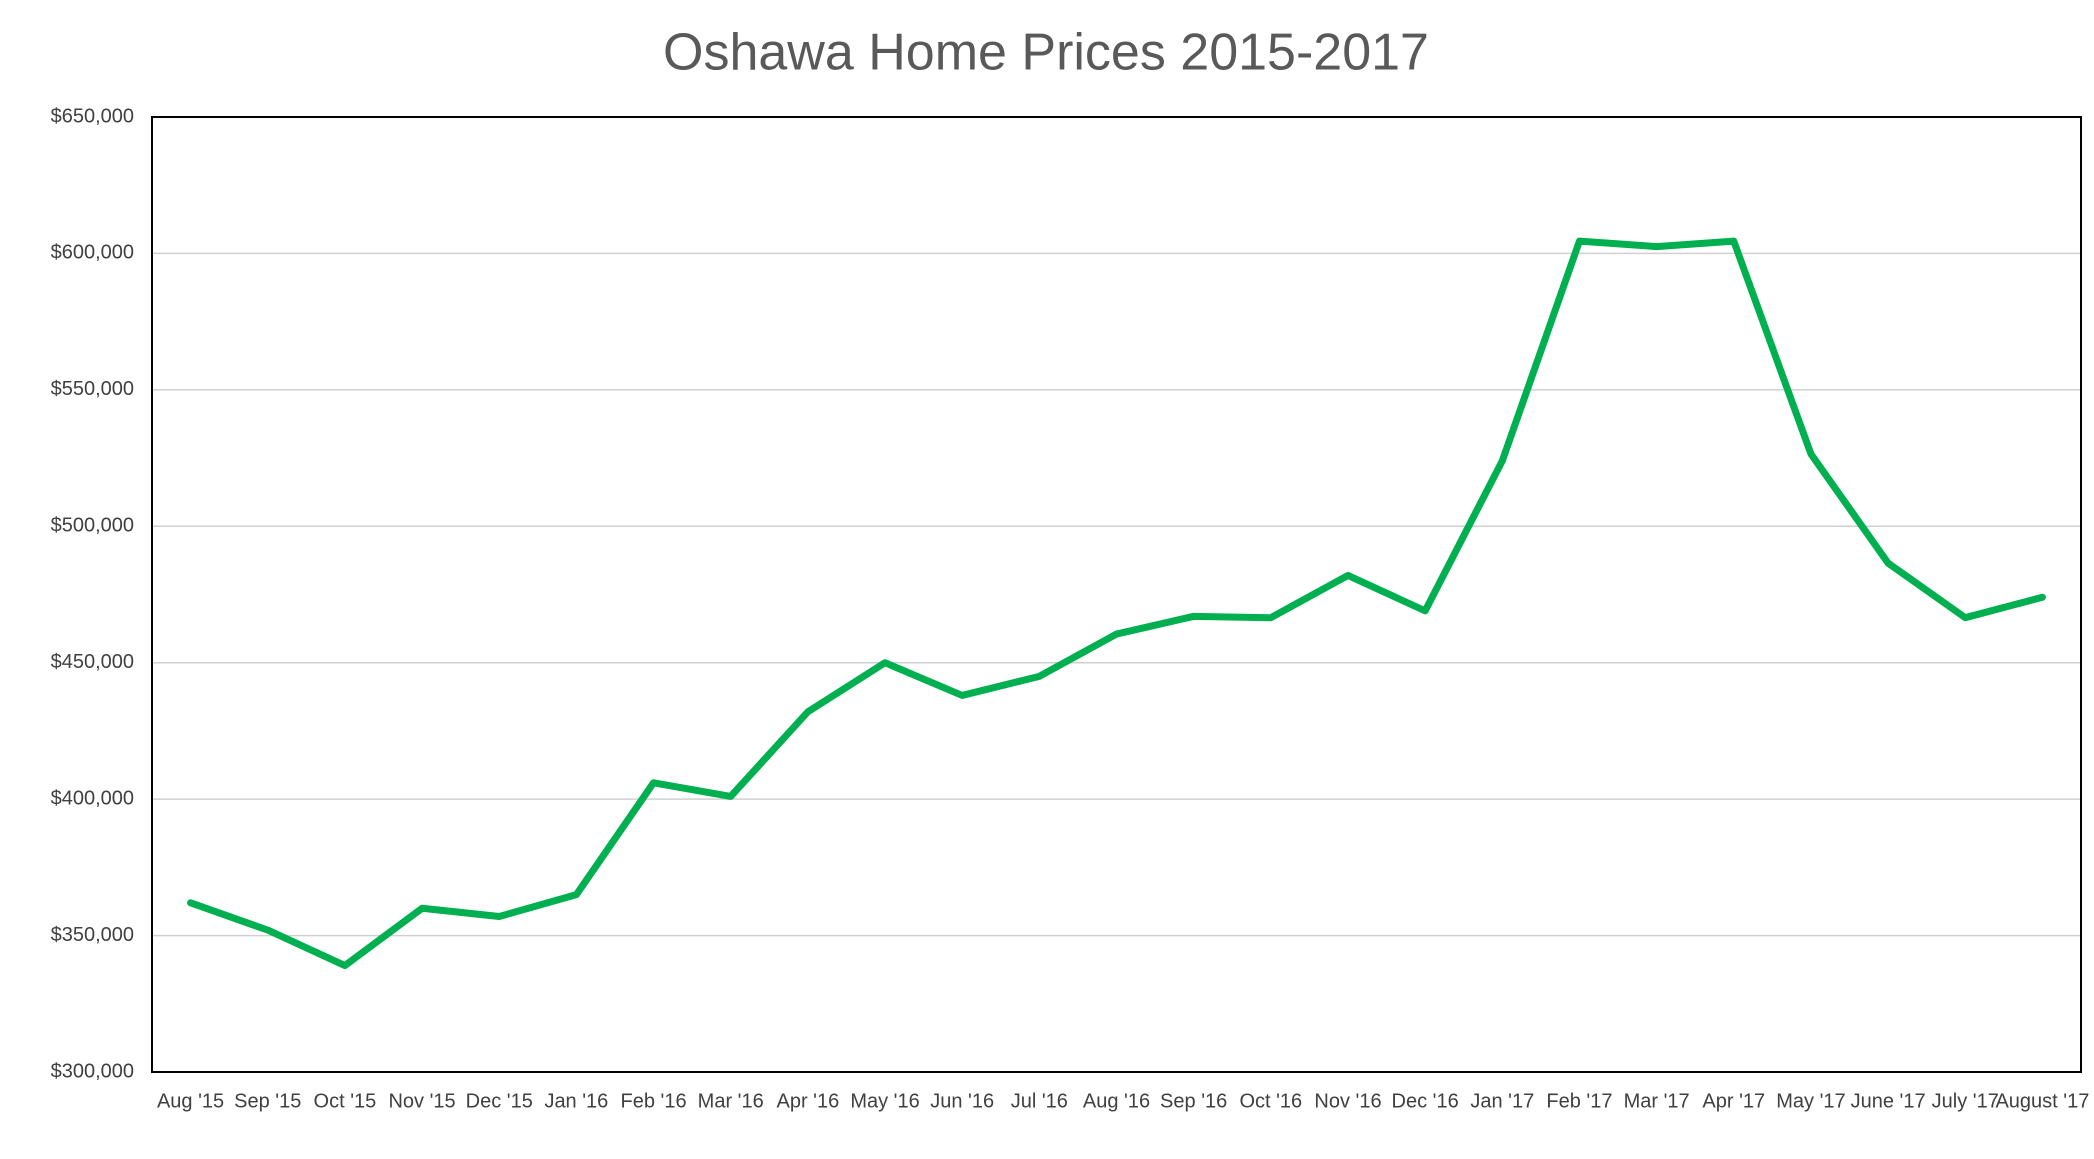  Describe the element at coordinates (807, 1101) in the screenshot. I see `x-tick-label: Apr '16` at that location.